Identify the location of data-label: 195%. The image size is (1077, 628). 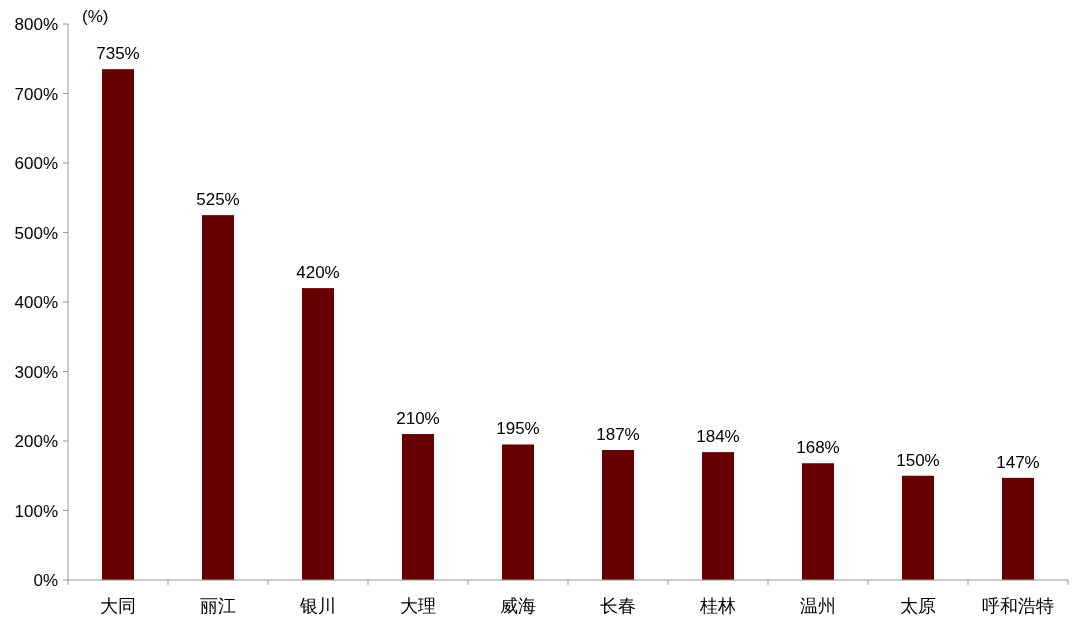
(518, 429).